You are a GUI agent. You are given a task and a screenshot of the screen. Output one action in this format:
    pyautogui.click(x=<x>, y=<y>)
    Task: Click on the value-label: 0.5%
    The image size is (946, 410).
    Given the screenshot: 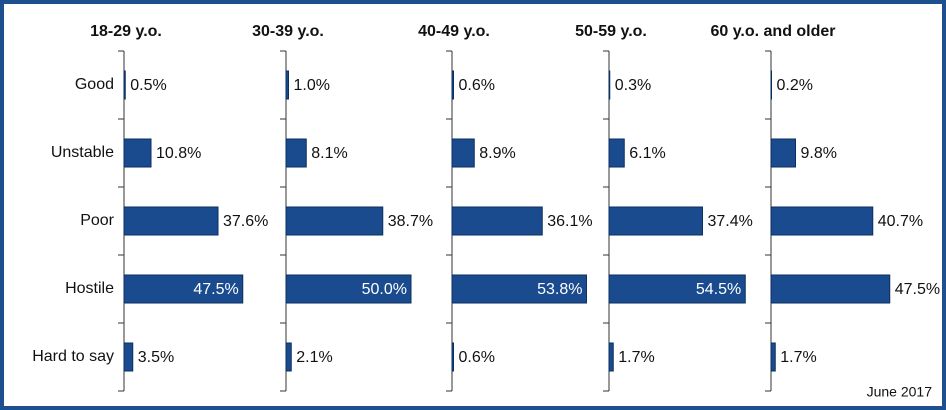 What is the action you would take?
    pyautogui.click(x=148, y=85)
    